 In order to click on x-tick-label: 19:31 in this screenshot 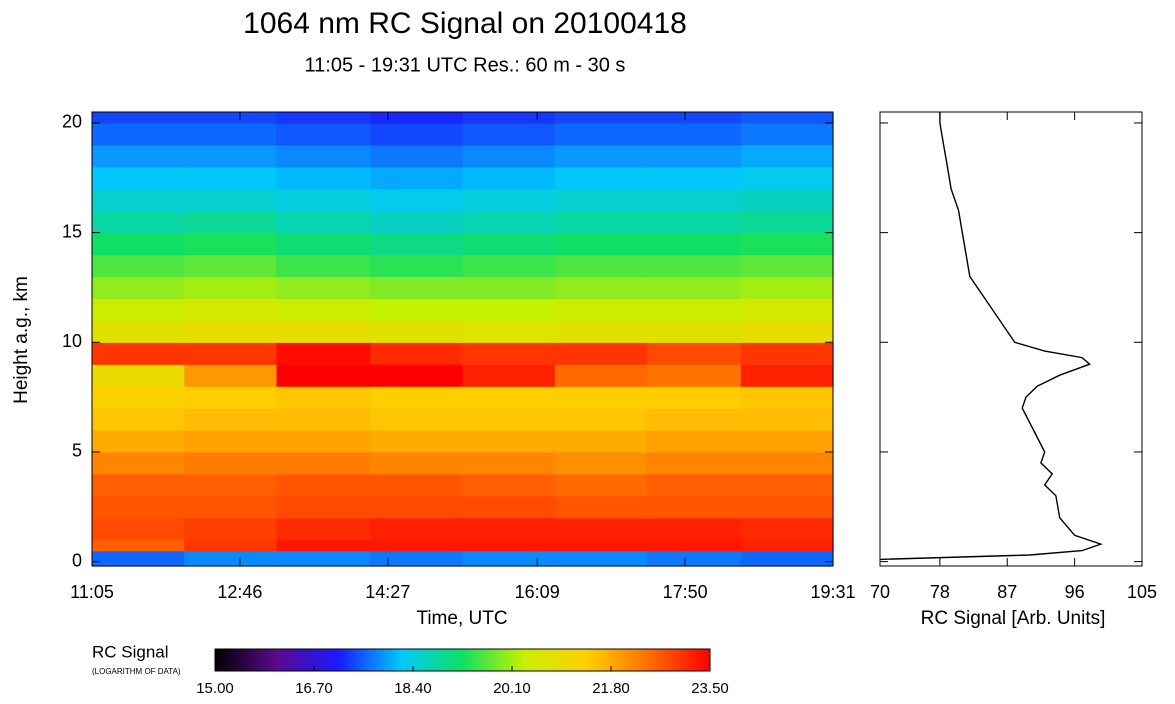, I will do `click(832, 592)`.